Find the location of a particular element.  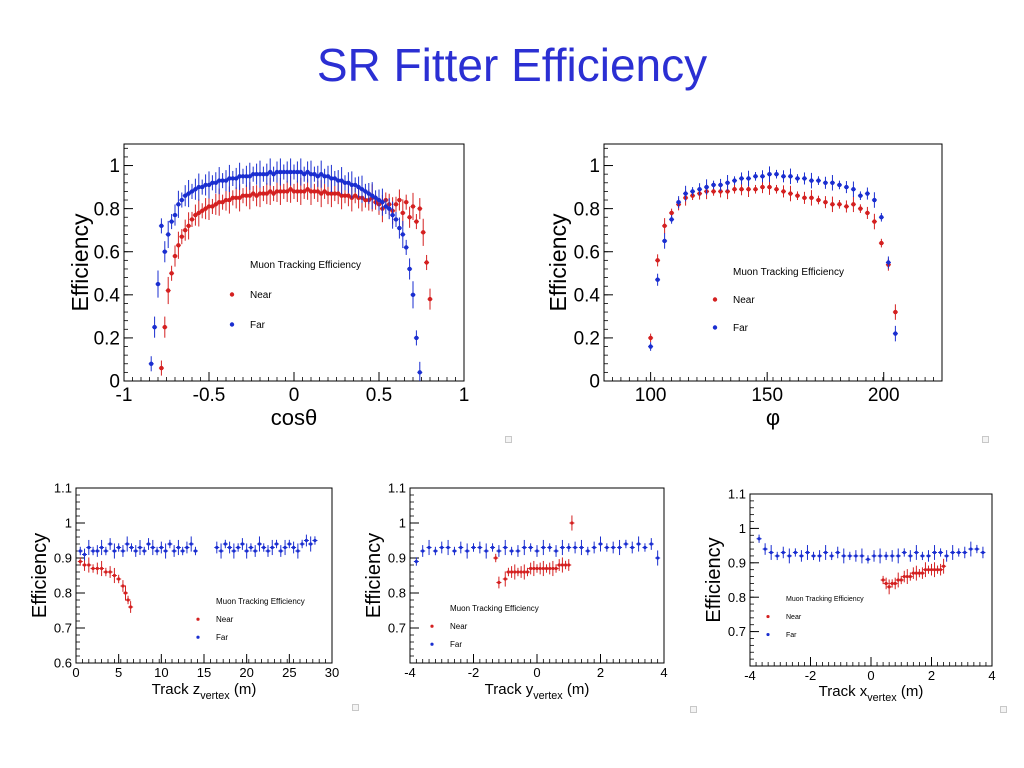

x-tick-label: -1 is located at coordinates (124, 395).